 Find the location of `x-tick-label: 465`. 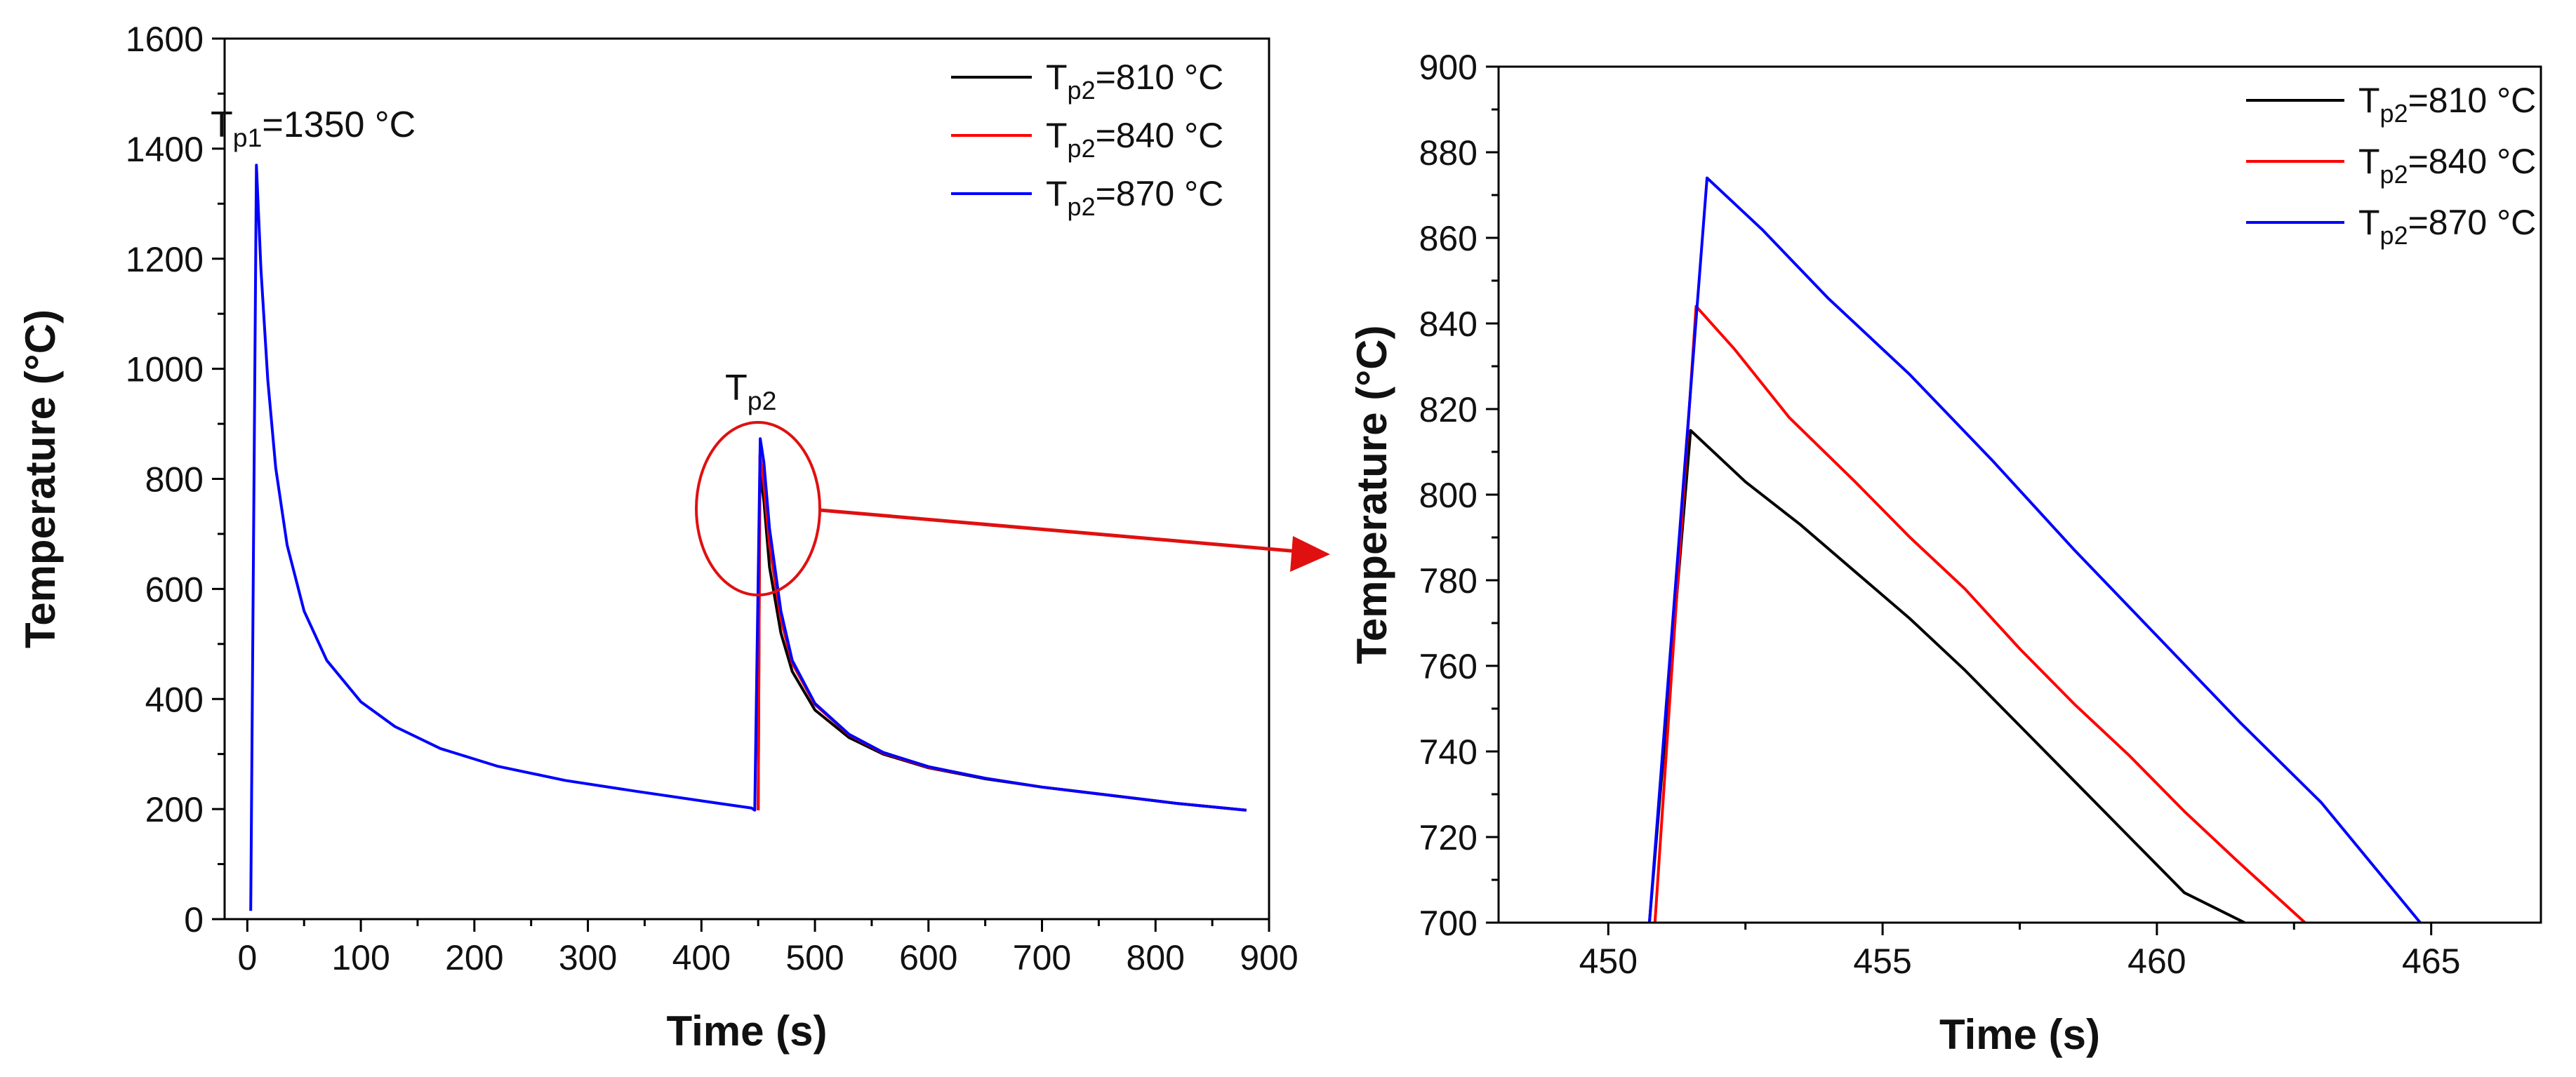

x-tick-label: 465 is located at coordinates (2431, 961).